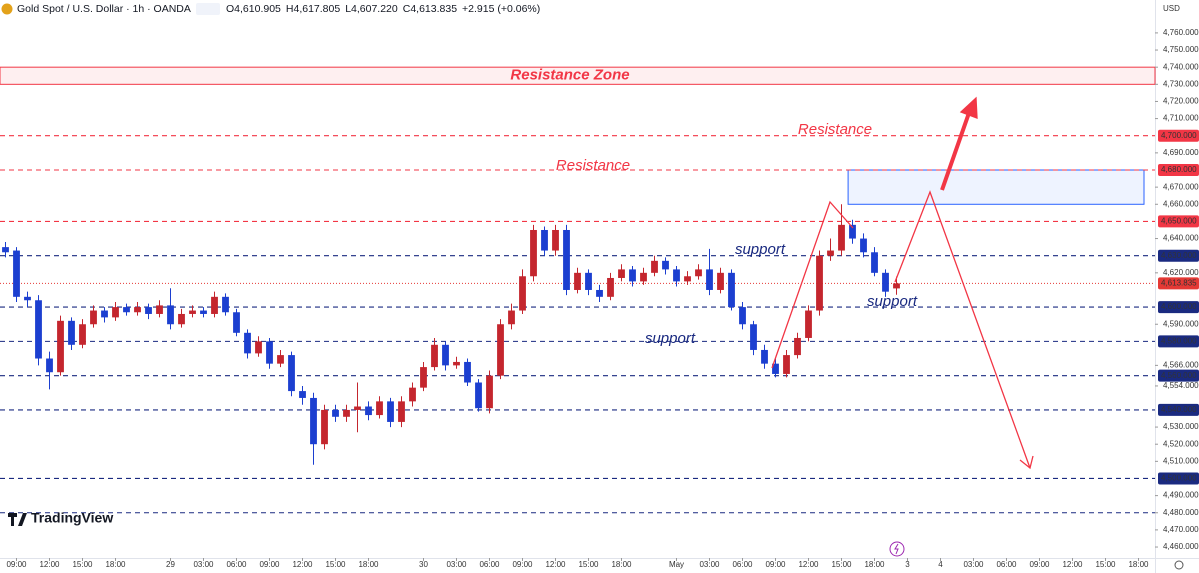  I want to click on y-tick-label: 4,566.000, so click(1181, 364).